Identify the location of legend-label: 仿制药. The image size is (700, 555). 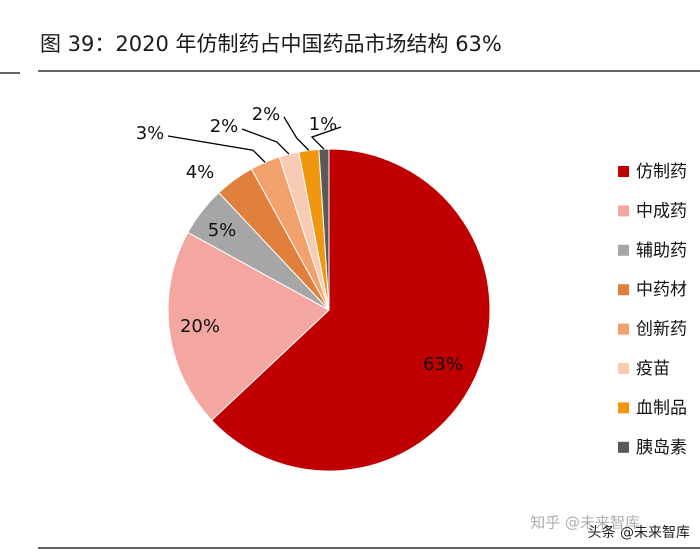
(661, 172).